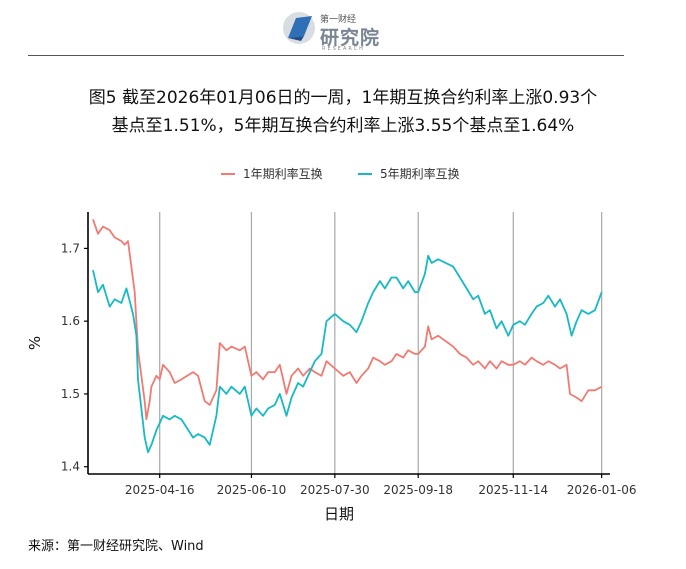  I want to click on y-tick-label: 1.6, so click(70, 321).